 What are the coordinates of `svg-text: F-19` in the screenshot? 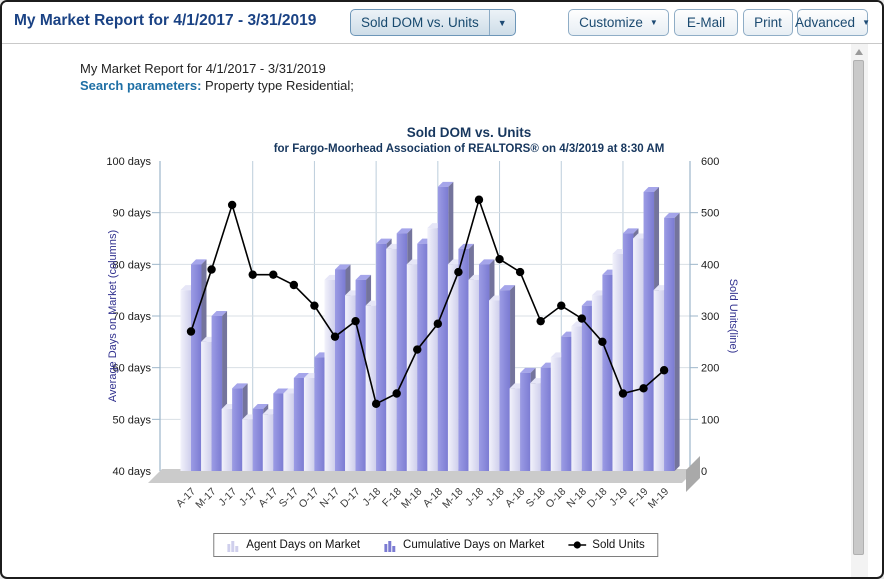 It's located at (639, 498).